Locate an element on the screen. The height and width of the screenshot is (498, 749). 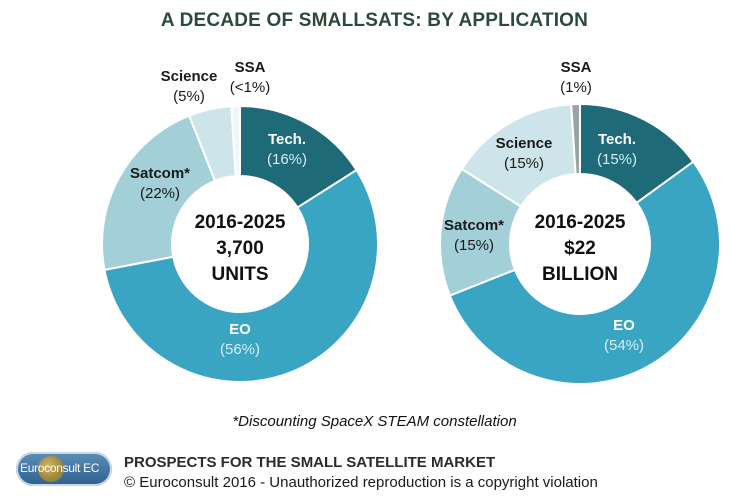
center-label: BILLION is located at coordinates (580, 274).